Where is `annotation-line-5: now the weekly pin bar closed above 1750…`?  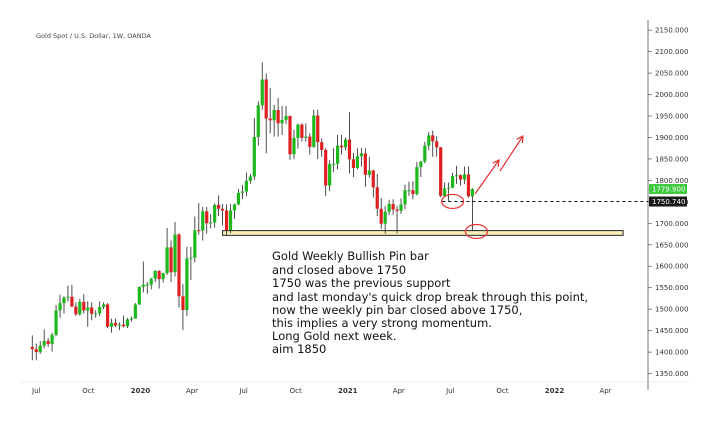 annotation-line-5: now the weekly pin bar closed above 1750… is located at coordinates (397, 310).